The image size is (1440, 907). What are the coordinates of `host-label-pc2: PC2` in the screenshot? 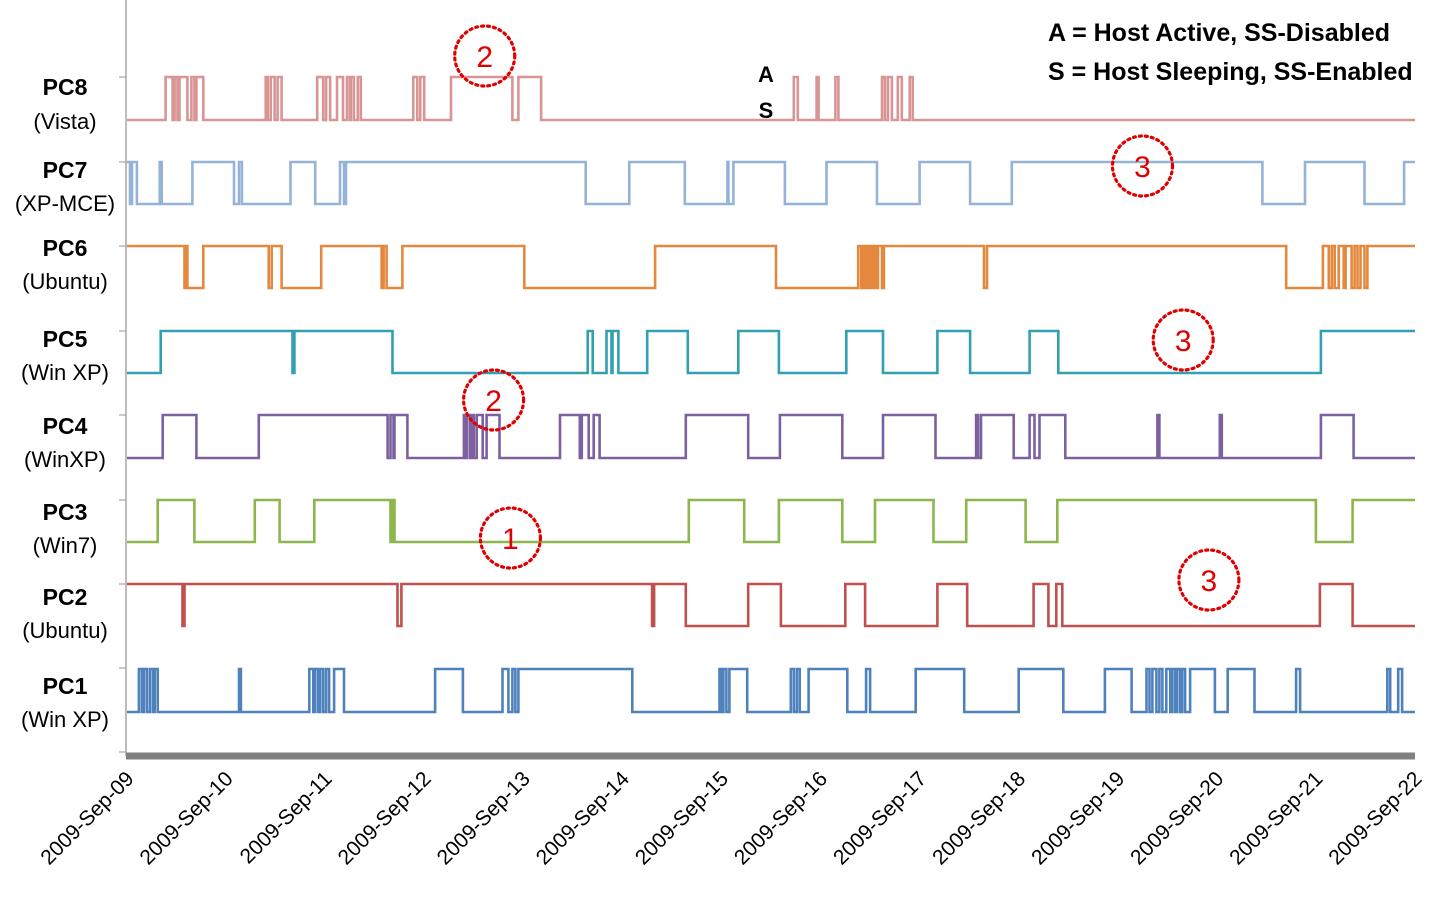 It's located at (65, 597).